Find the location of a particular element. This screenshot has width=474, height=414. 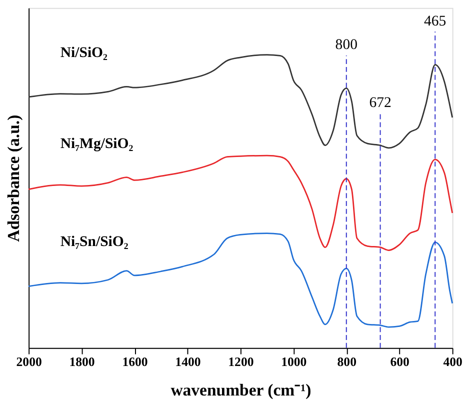

x-tick-label: 600 is located at coordinates (400, 362).